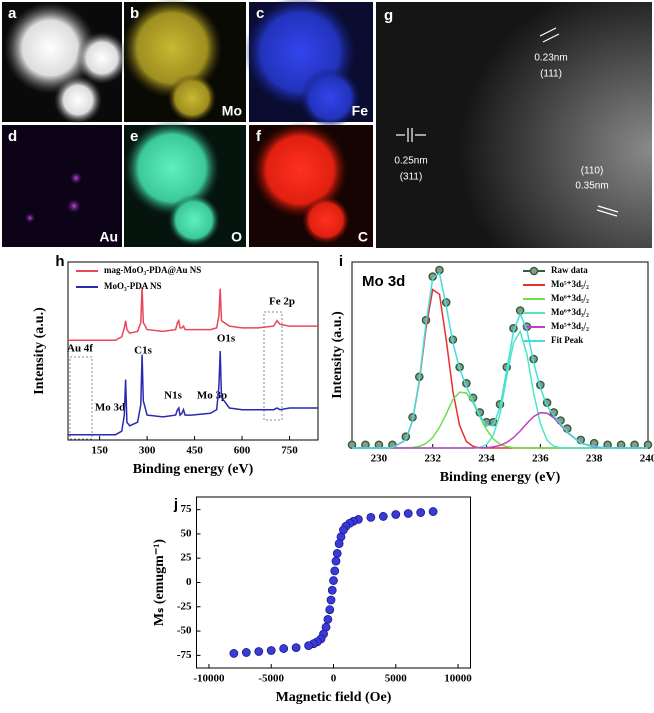 The height and width of the screenshot is (713, 654). What do you see at coordinates (271, 679) in the screenshot?
I see `x-tick-label: -5000` at bounding box center [271, 679].